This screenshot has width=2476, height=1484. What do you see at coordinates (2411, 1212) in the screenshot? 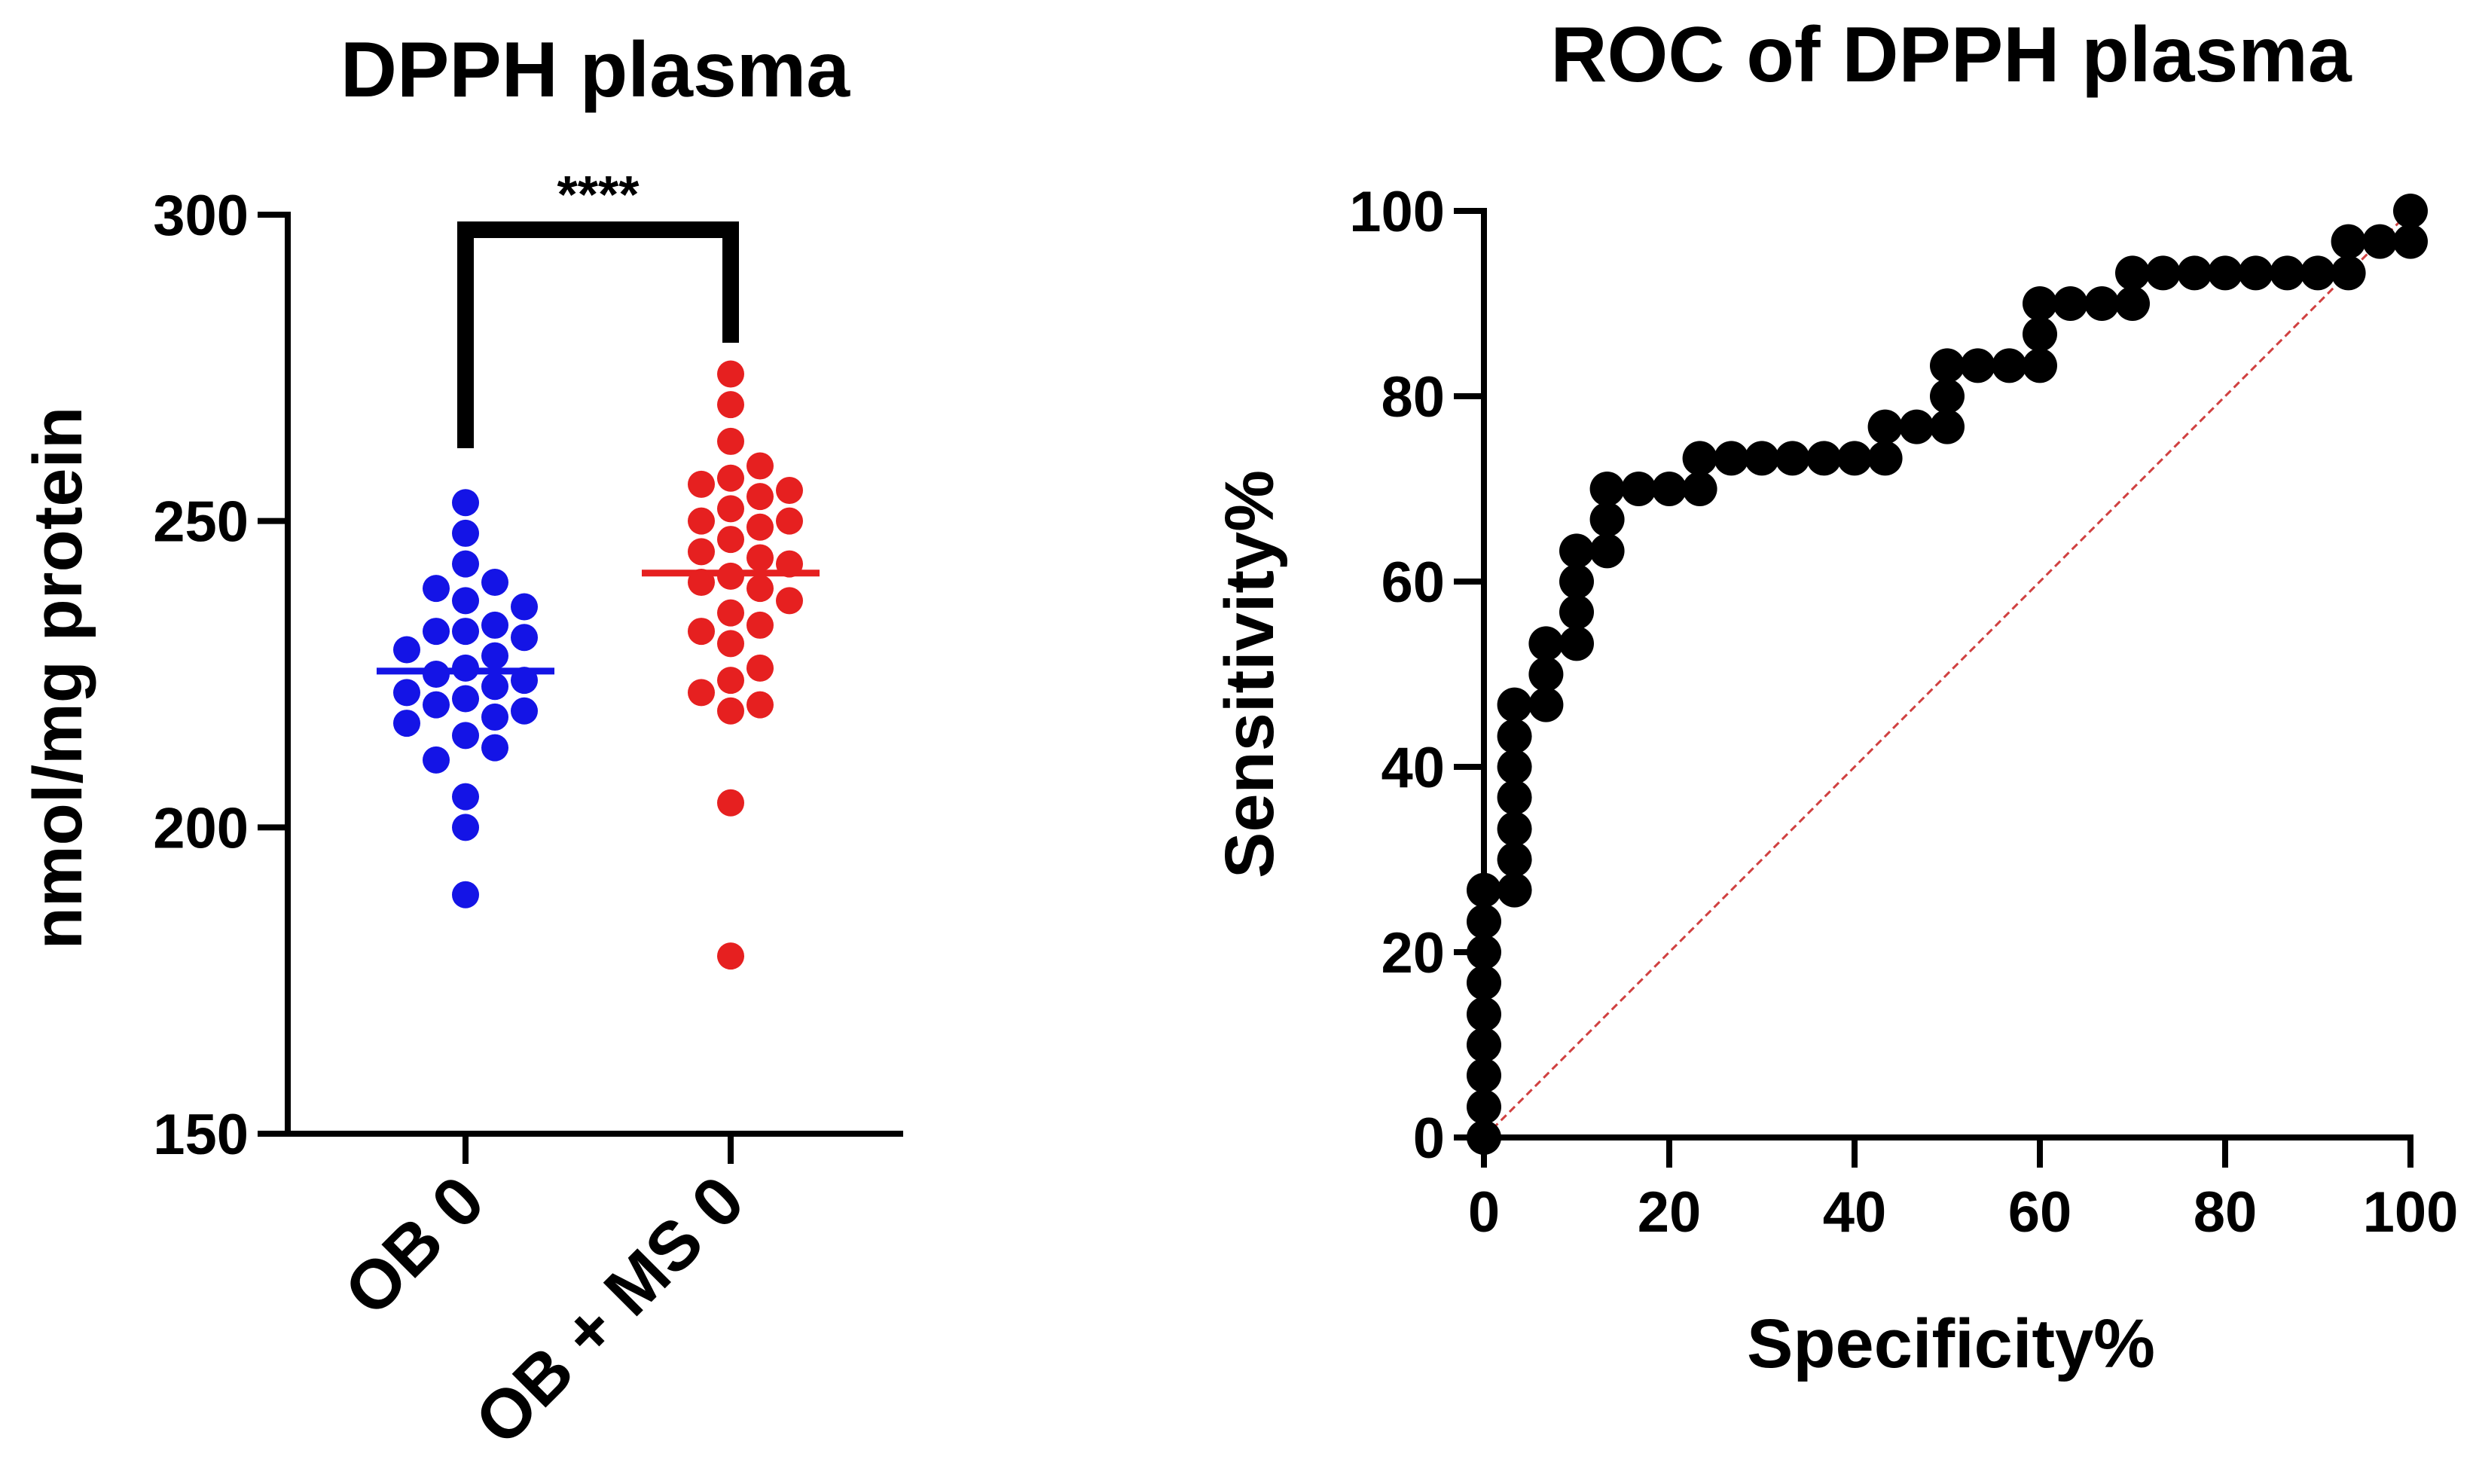
I see `x-tick-label: 100` at bounding box center [2411, 1212].